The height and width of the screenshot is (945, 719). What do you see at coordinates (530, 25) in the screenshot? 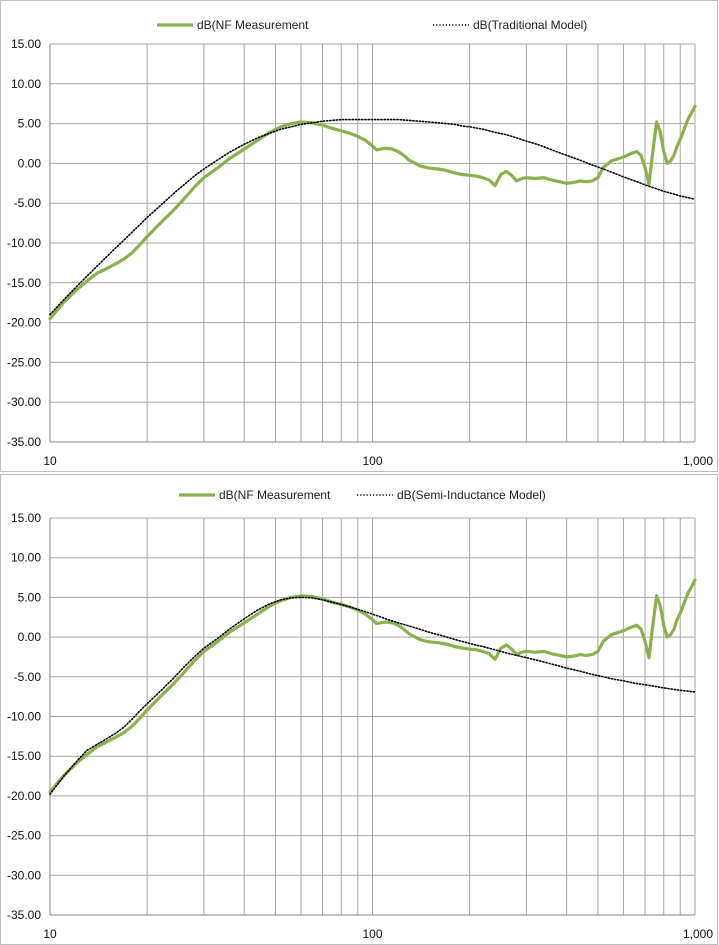
I see `legend-label: dB(Traditional Model)` at bounding box center [530, 25].